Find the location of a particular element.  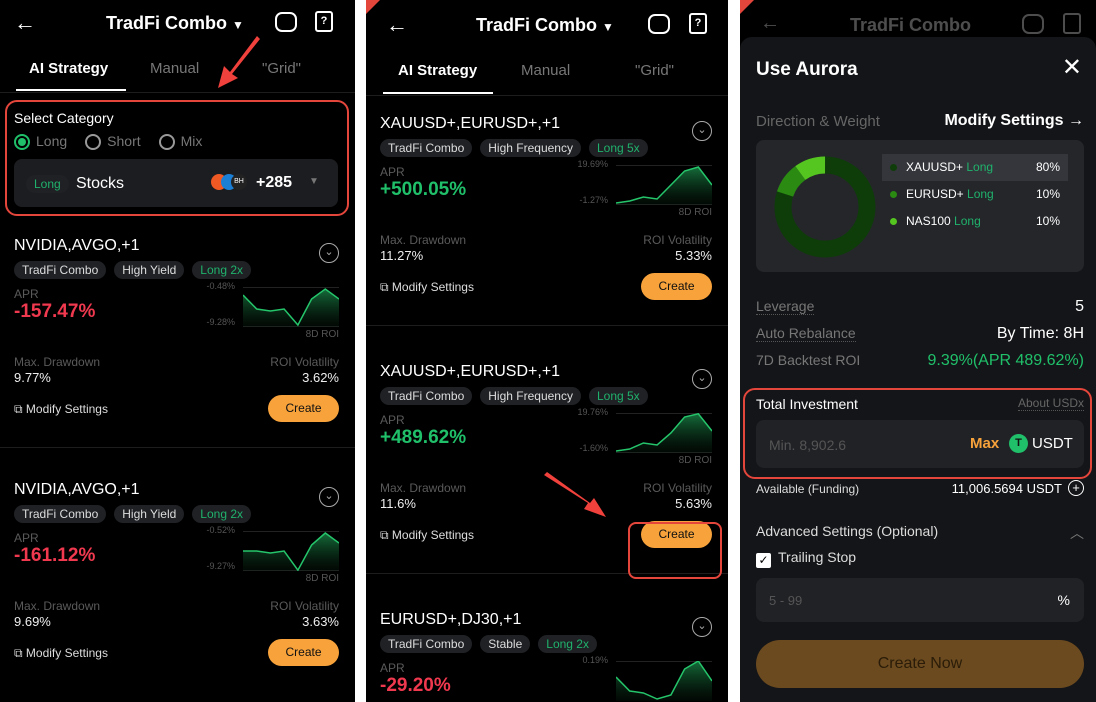

modify-settings-link: Modify Settings → is located at coordinates (1014, 120).